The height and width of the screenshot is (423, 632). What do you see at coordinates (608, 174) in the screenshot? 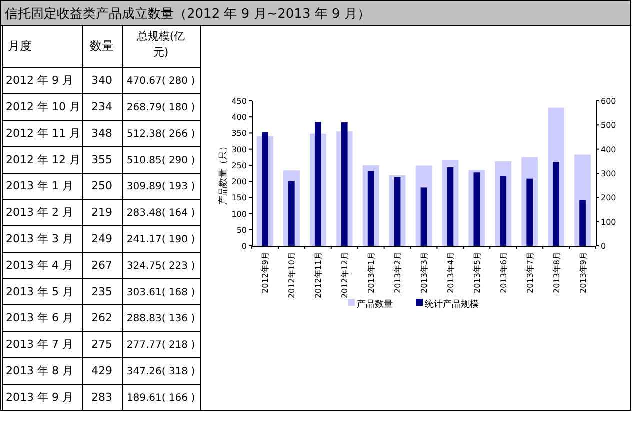
I see `y2-tick-label: 300` at bounding box center [608, 174].